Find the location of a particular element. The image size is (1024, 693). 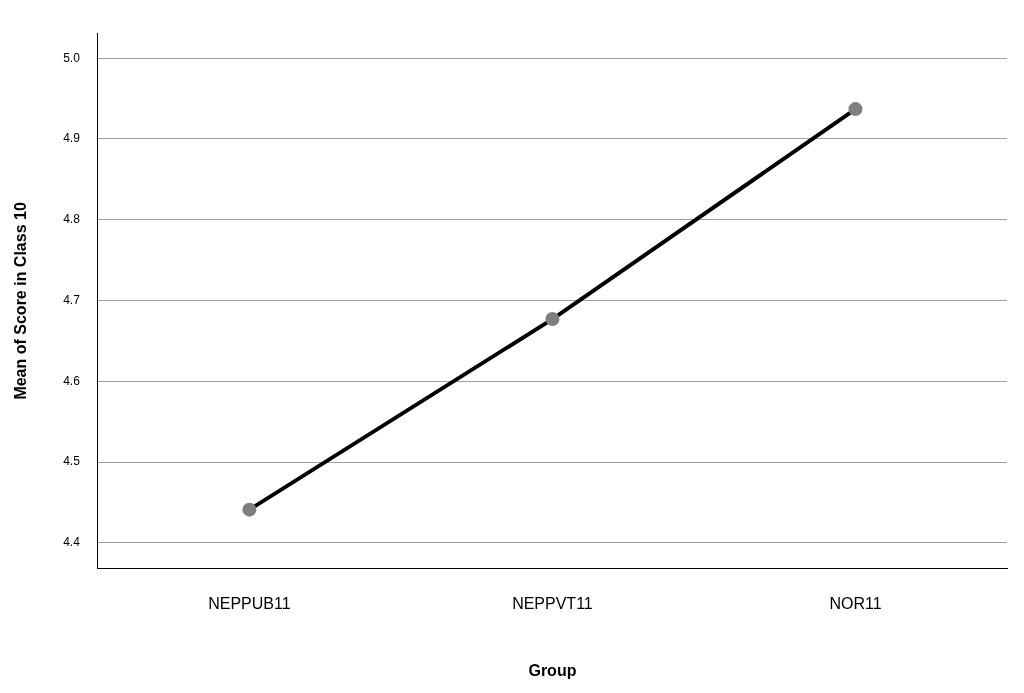

y-tick-label: 4.5 is located at coordinates (72, 461).